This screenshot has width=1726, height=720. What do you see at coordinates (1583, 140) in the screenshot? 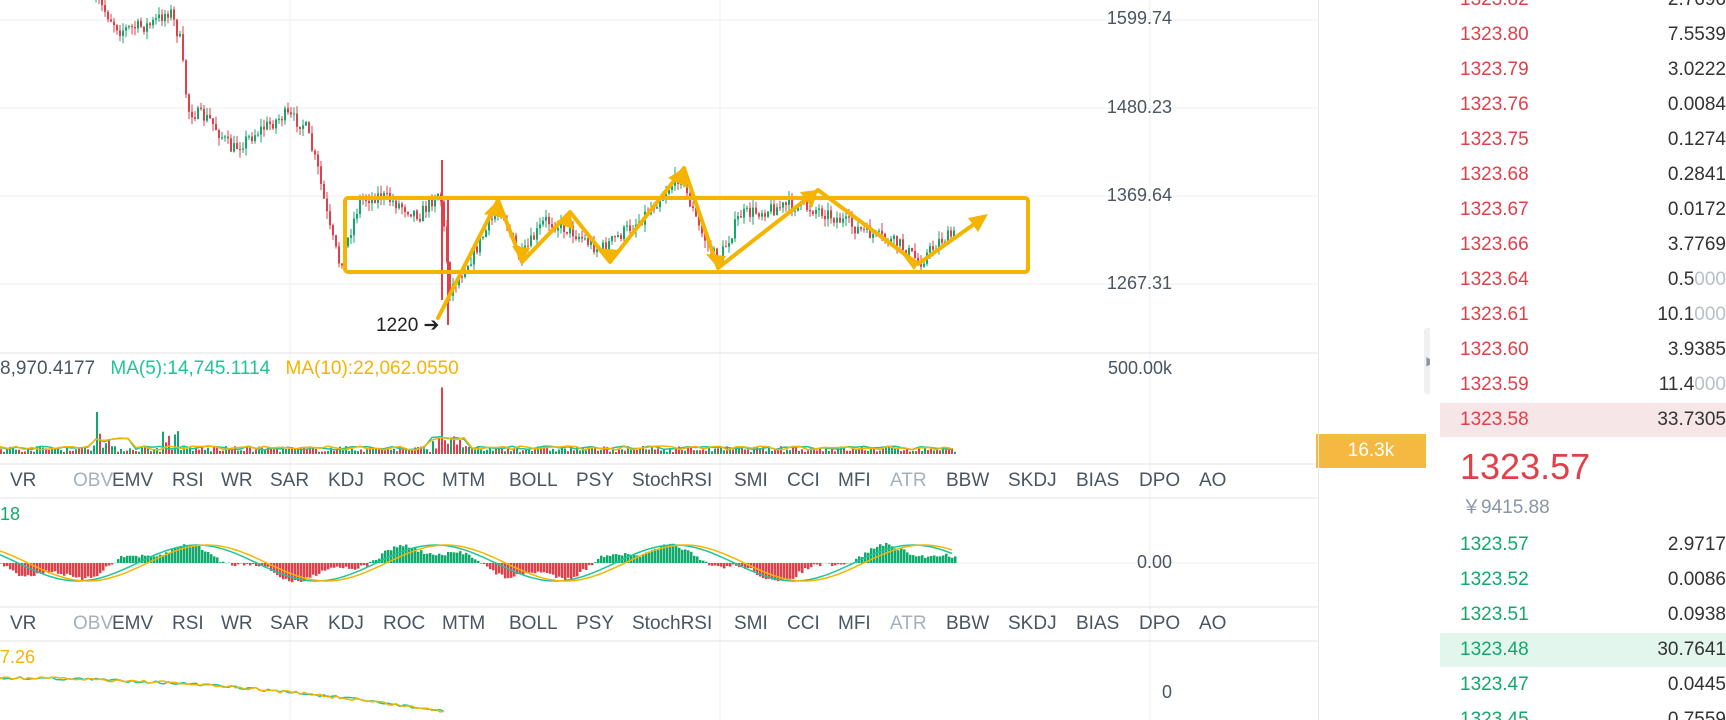
I see `ask-row: 1323.75 0.1274` at bounding box center [1583, 140].